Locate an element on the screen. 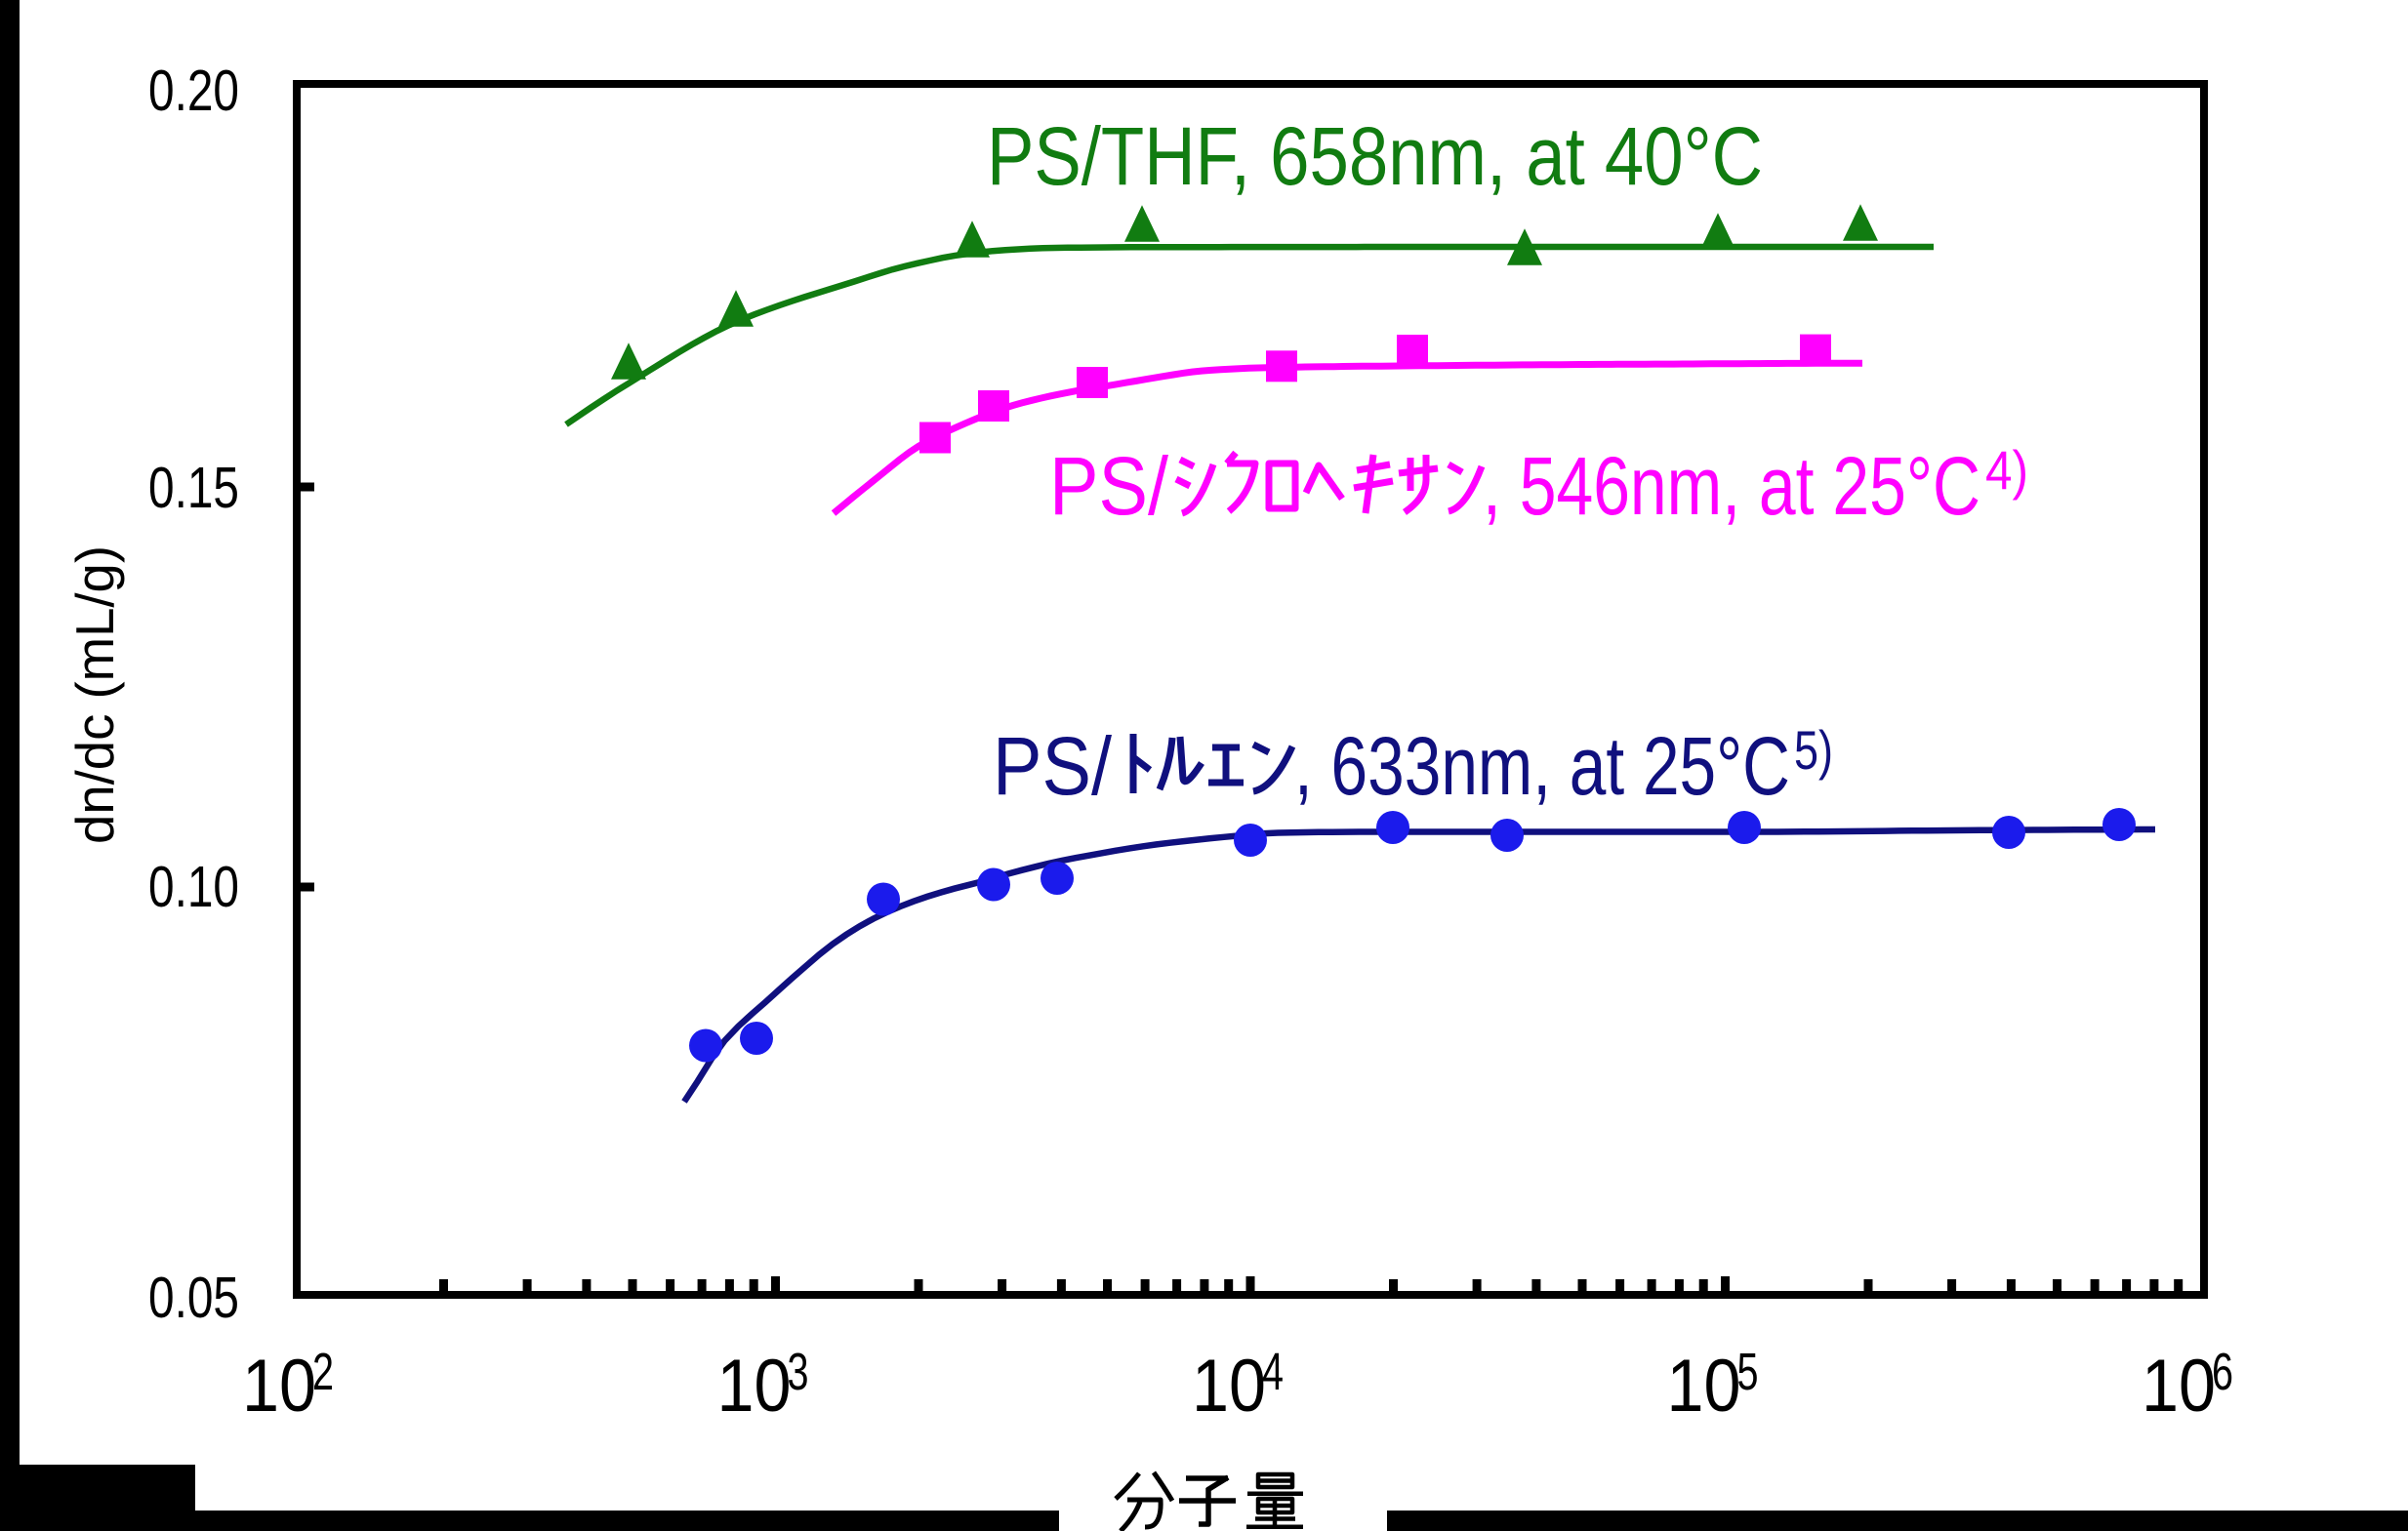 The width and height of the screenshot is (2408, 1531). svg-text: 3 is located at coordinates (799, 1372).